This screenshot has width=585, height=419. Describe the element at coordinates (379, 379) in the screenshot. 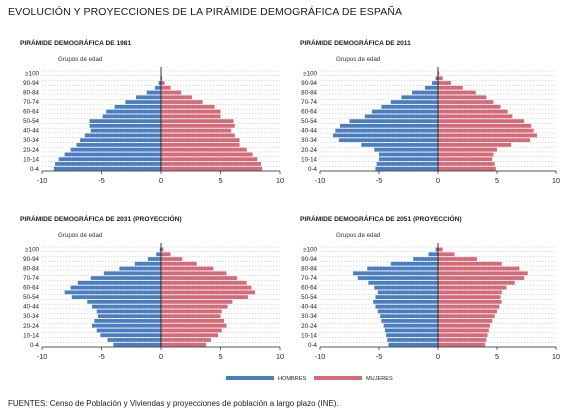

I see `legend-label-women: MUJERES` at that location.